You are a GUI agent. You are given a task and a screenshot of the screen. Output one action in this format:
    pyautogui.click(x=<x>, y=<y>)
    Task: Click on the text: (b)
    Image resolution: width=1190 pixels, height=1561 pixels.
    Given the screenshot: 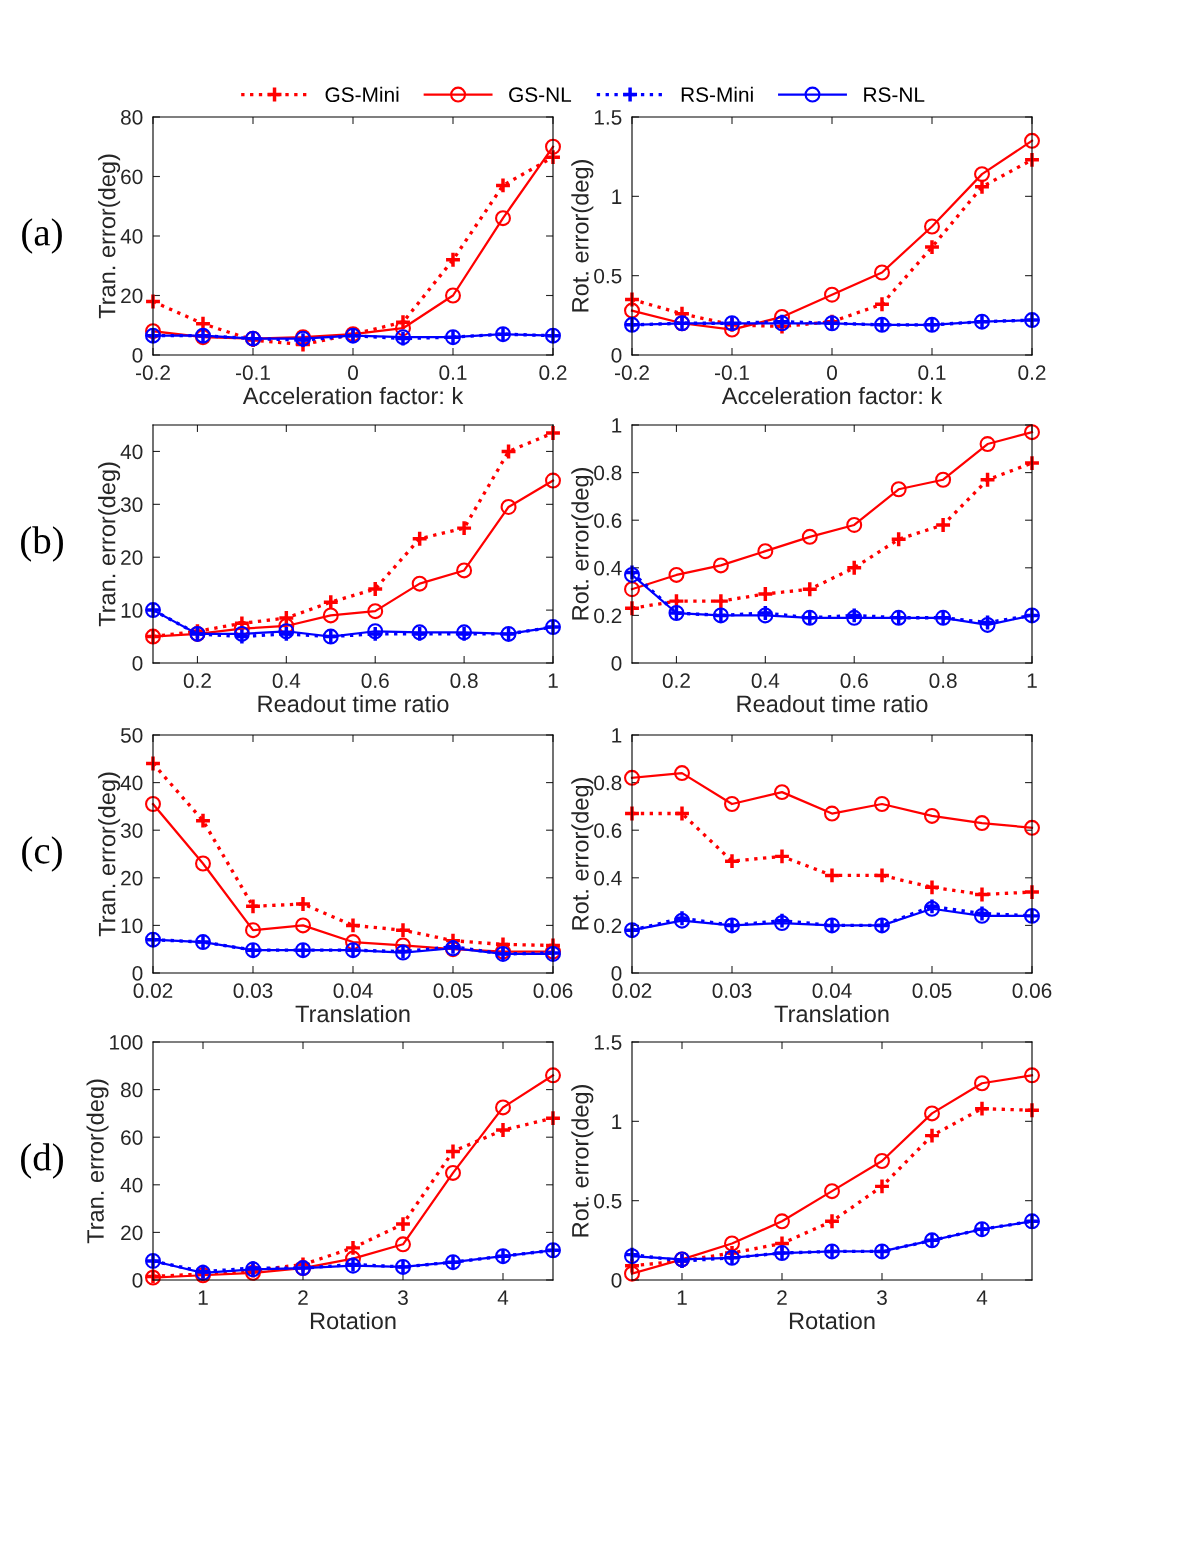 What is the action you would take?
    pyautogui.click(x=42, y=544)
    